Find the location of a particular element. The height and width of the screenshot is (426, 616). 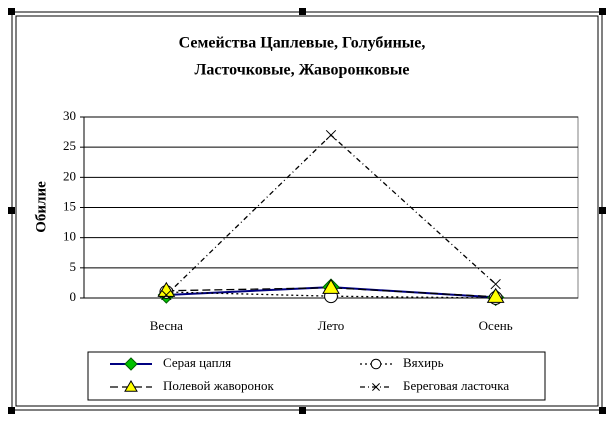

chart-title: Ласточковые, Жаворонковые is located at coordinates (301, 70).